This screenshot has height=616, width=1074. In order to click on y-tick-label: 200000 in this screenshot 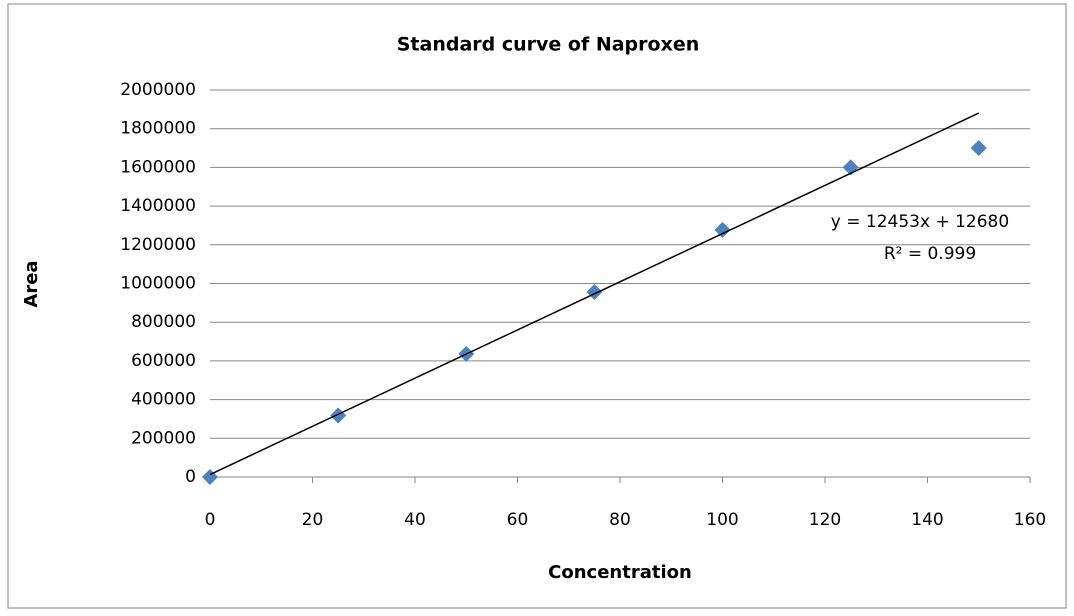, I will do `click(163, 438)`.